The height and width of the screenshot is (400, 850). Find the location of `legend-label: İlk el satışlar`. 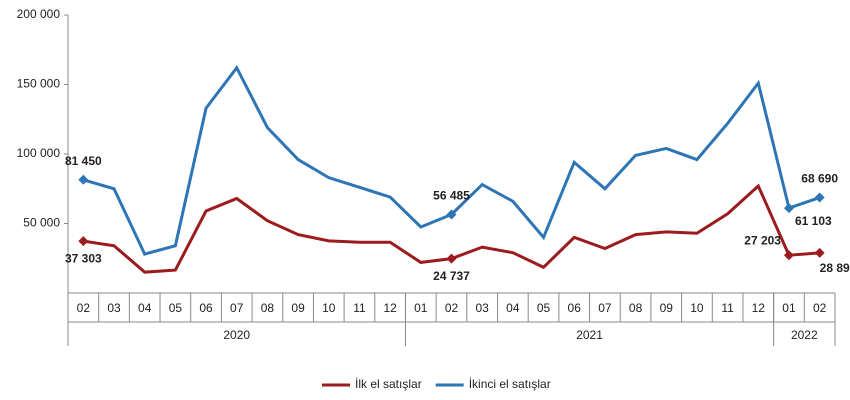

legend-label: İlk el satışlar is located at coordinates (388, 384).